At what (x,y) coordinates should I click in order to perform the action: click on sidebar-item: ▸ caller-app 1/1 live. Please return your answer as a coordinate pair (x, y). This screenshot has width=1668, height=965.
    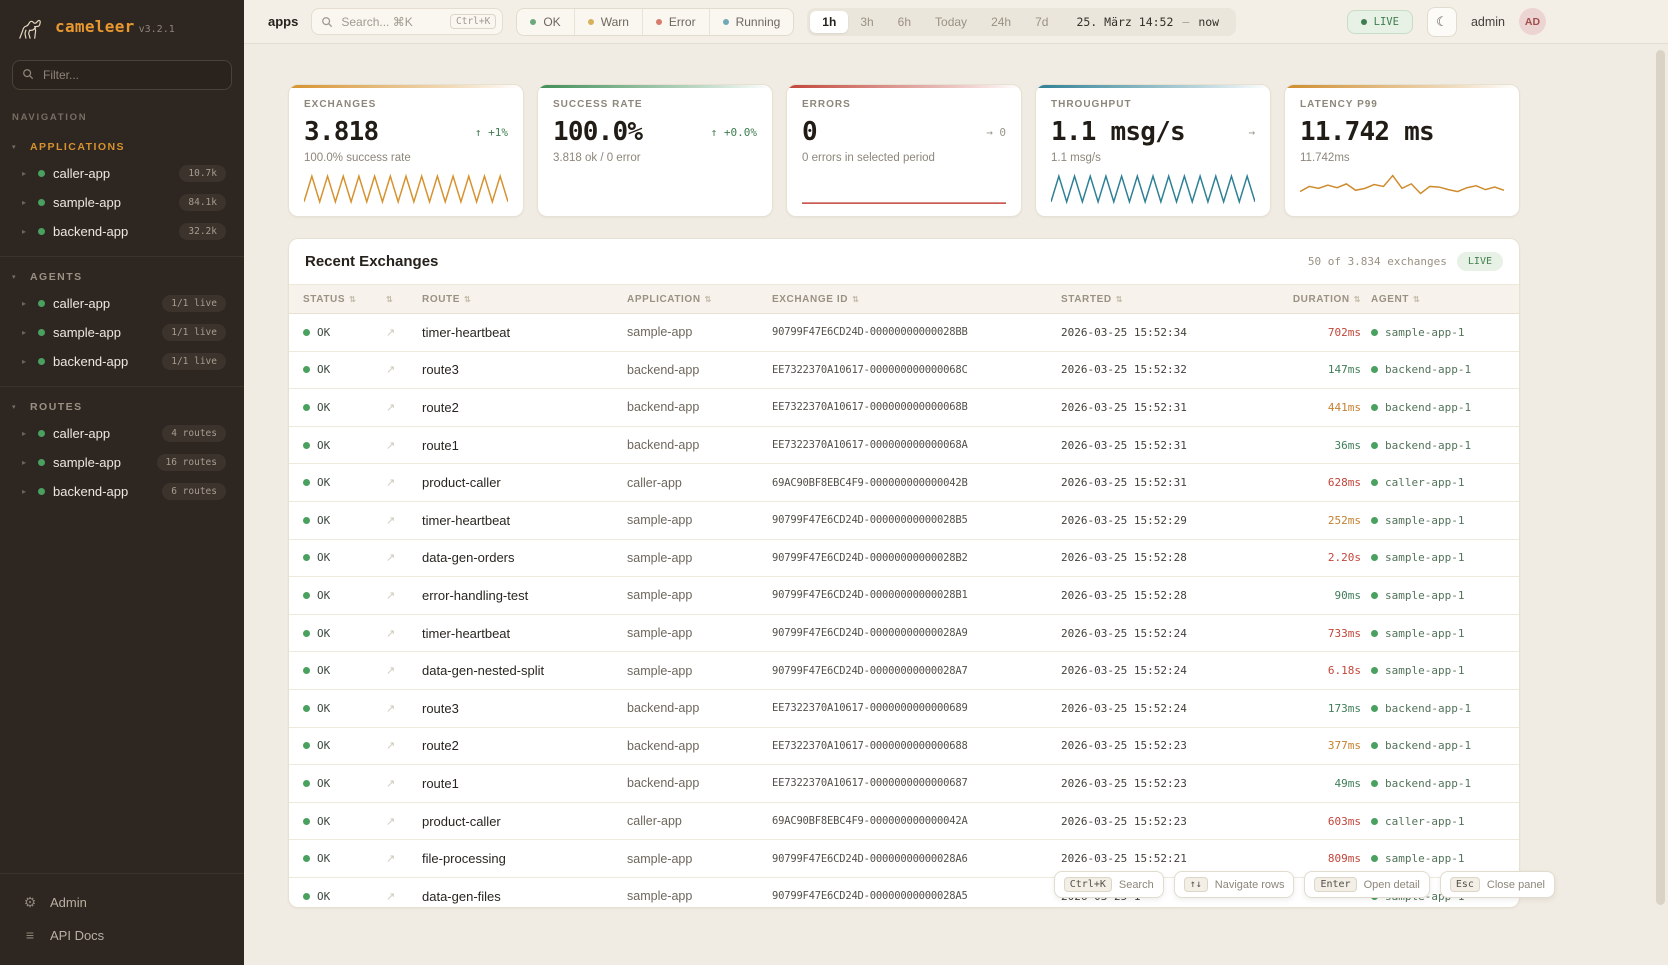
    Looking at the image, I should click on (122, 303).